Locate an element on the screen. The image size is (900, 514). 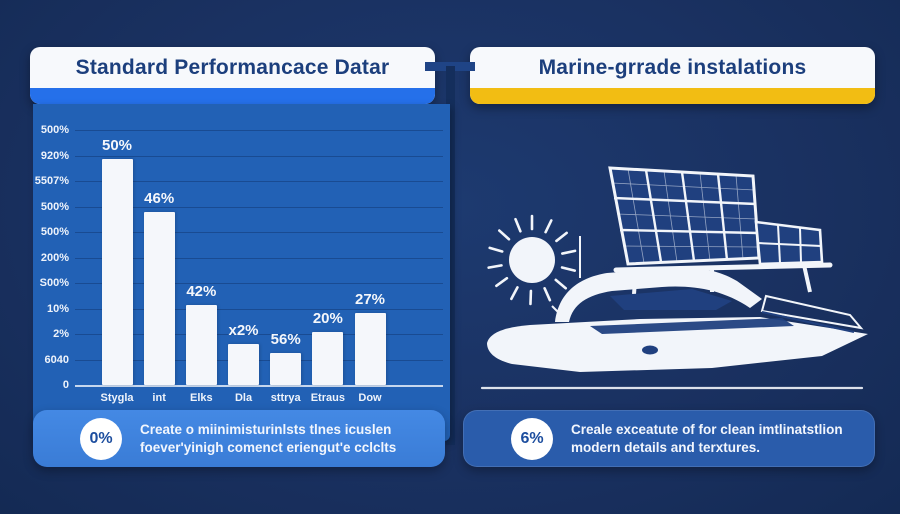
blue-accent-strip is located at coordinates (232, 96).